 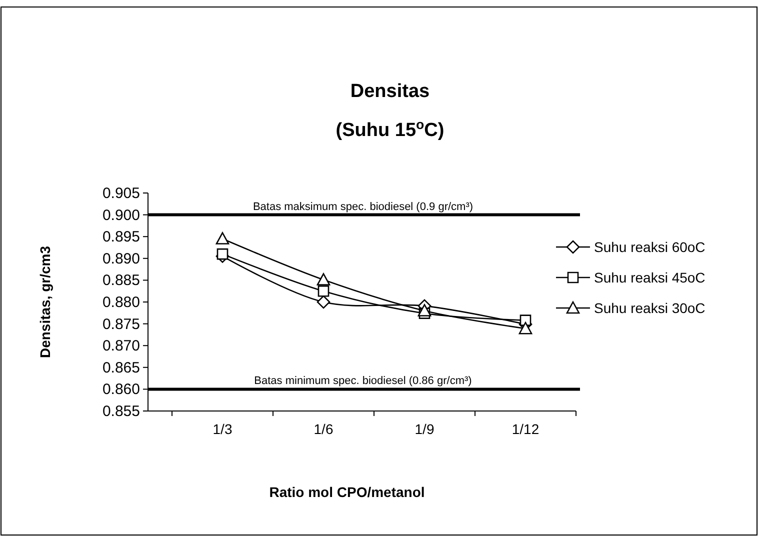 What do you see at coordinates (650, 308) in the screenshot?
I see `legend-label: Suhu reaksi 30oC` at bounding box center [650, 308].